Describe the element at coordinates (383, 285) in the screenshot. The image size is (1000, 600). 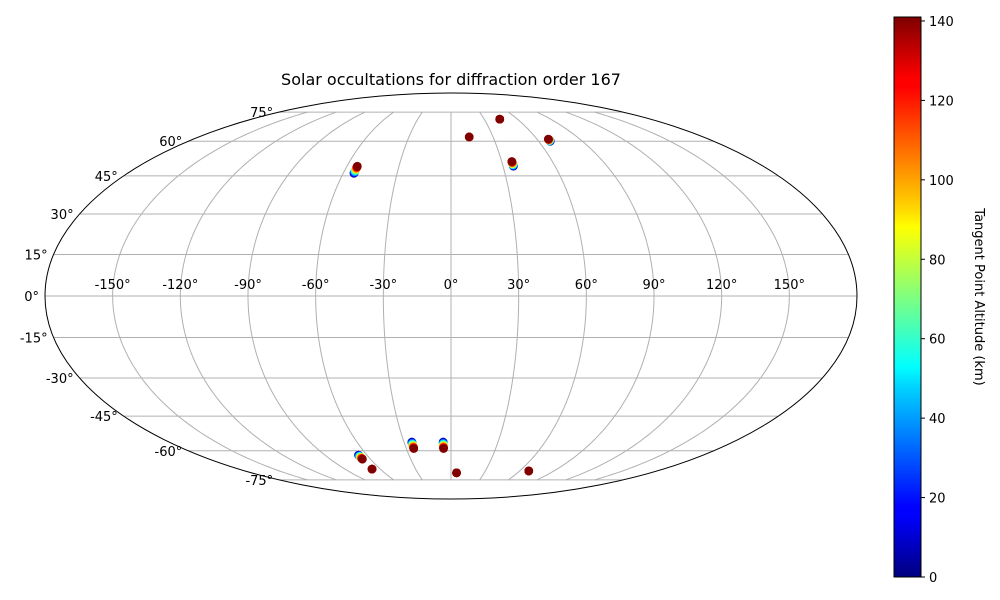
I see `lon-tick-label: -30°` at that location.